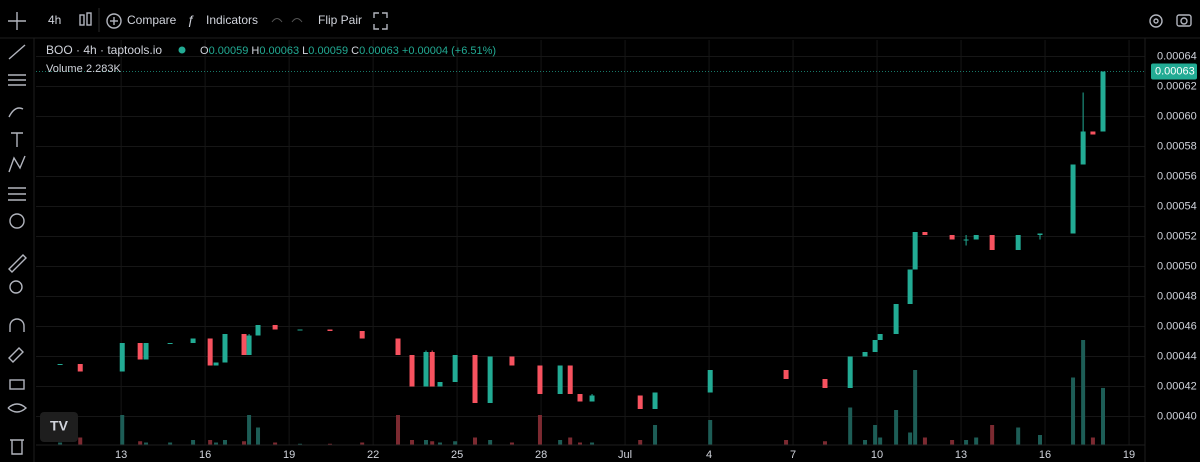 The width and height of the screenshot is (1200, 462). I want to click on indicators-button: Indicators, so click(232, 20).